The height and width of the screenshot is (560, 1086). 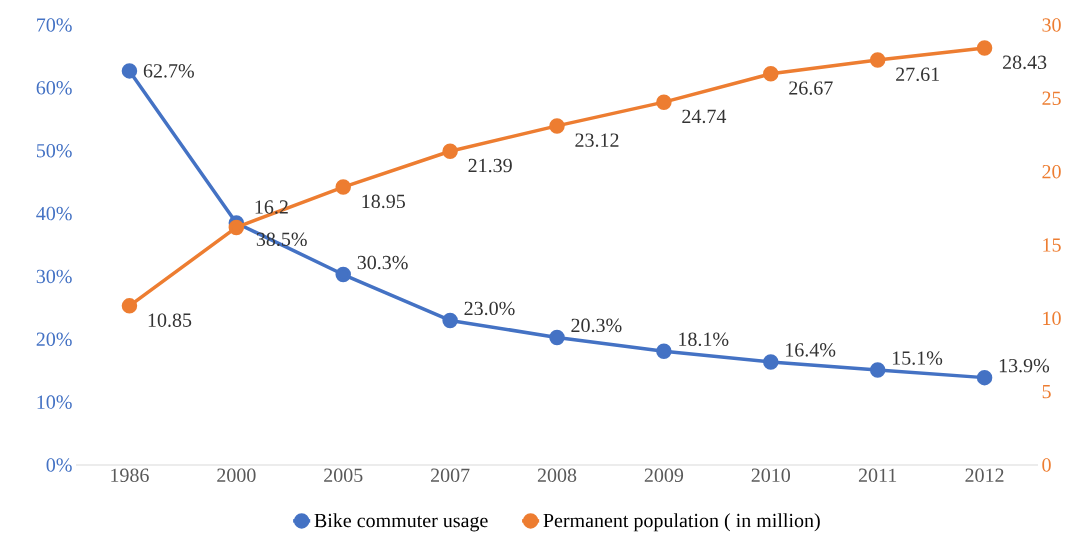 What do you see at coordinates (383, 201) in the screenshot?
I see `data-label: 18.95` at bounding box center [383, 201].